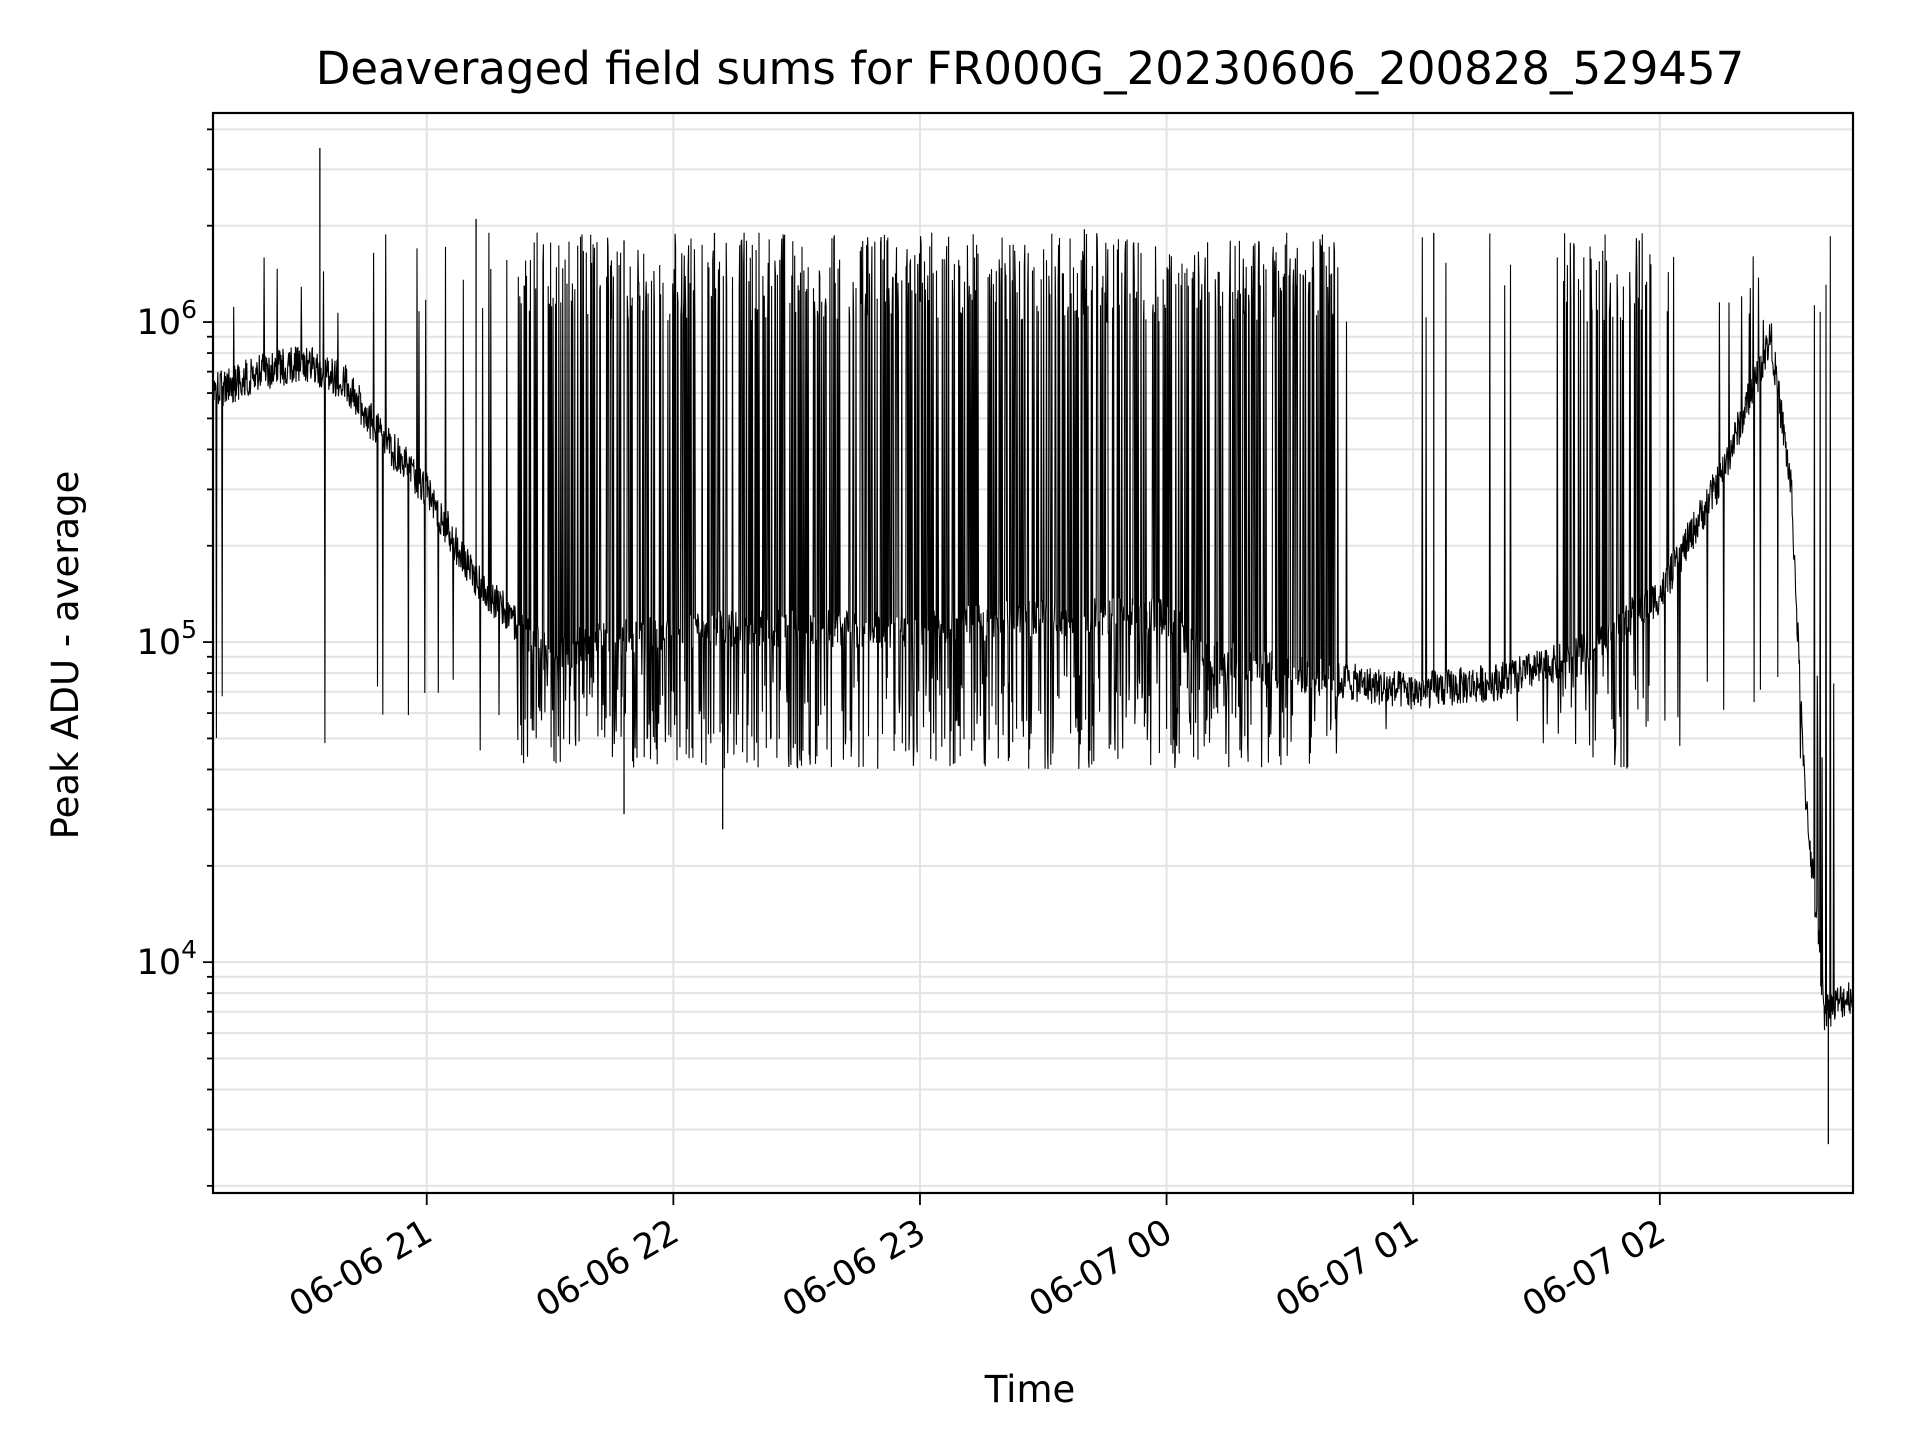  I want to click on x-axis-label: Time, so click(1030, 1389).